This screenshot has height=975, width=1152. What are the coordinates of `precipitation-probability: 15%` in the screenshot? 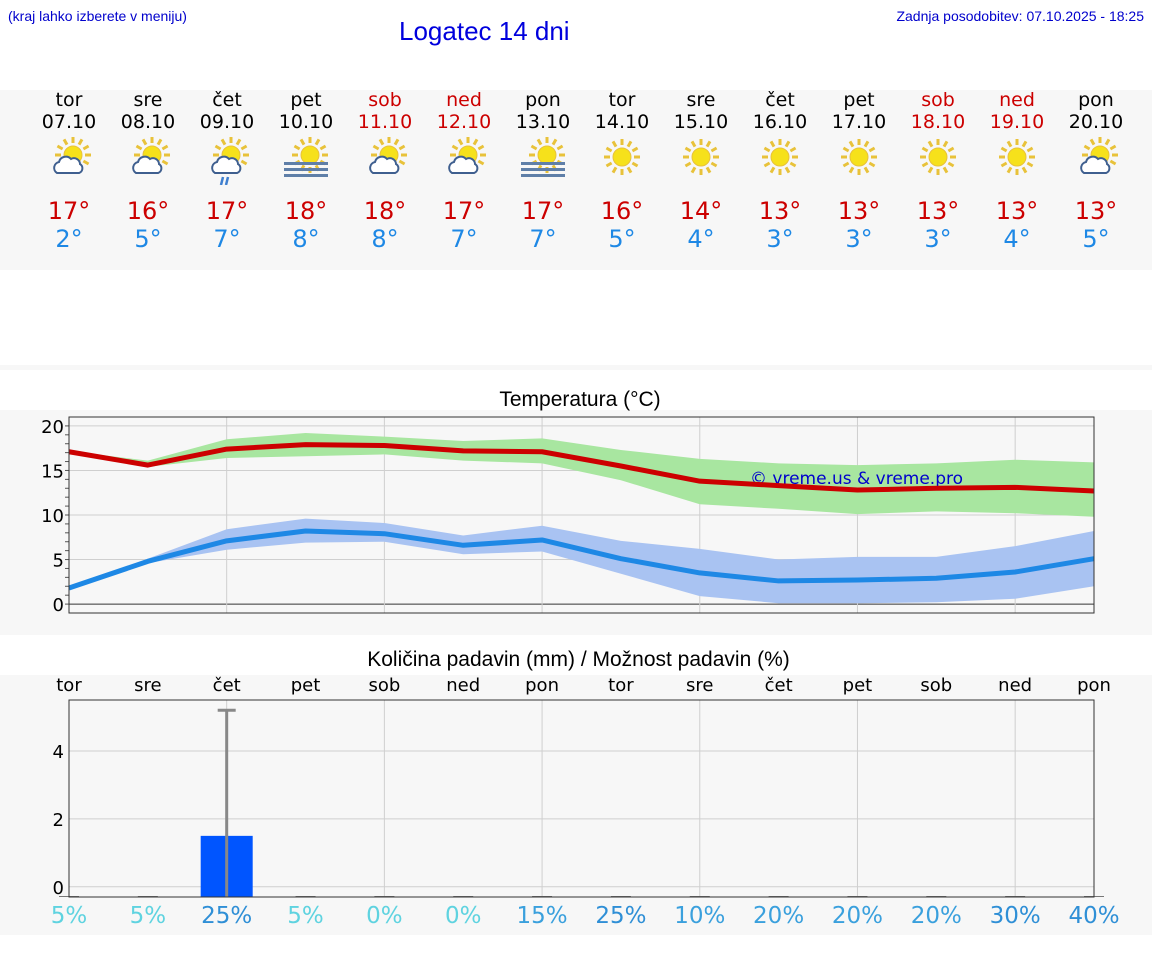 It's located at (542, 916).